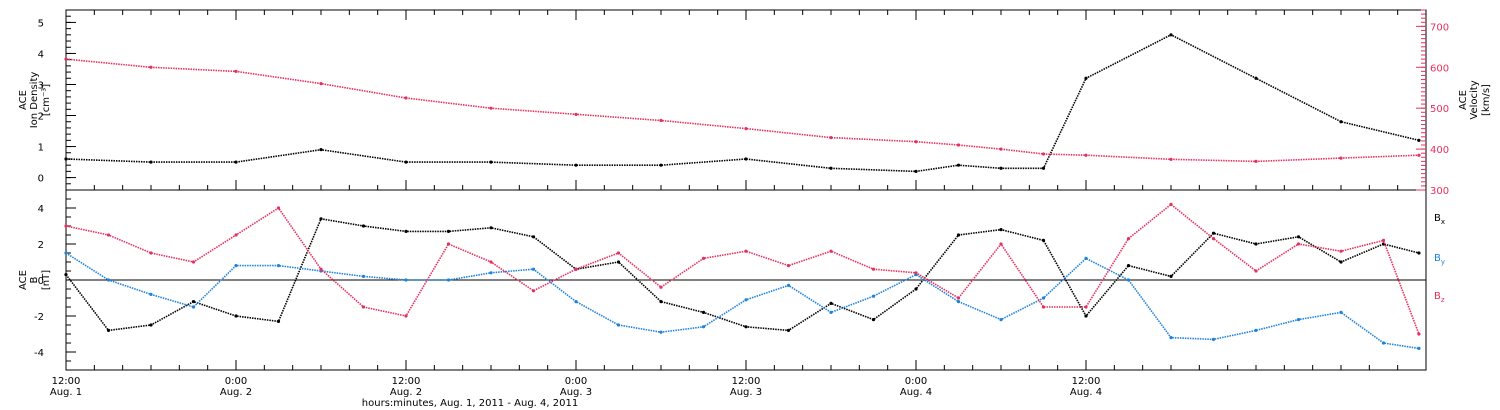  What do you see at coordinates (746, 392) in the screenshot?
I see `x-tick-label-date: Aug. 3` at bounding box center [746, 392].